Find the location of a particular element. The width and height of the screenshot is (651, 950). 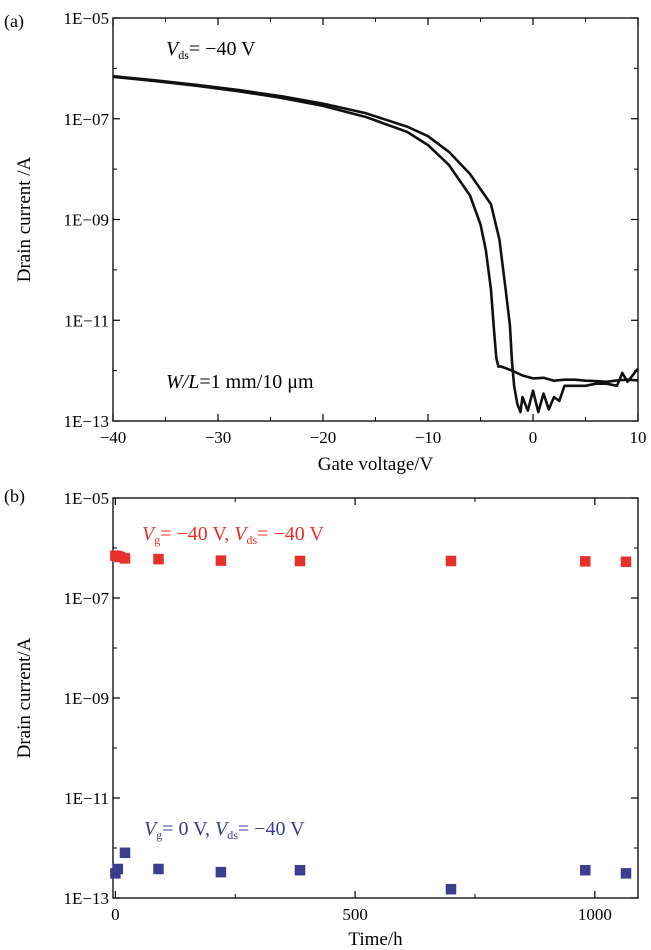

x-tick-label: 10 is located at coordinates (638, 437).